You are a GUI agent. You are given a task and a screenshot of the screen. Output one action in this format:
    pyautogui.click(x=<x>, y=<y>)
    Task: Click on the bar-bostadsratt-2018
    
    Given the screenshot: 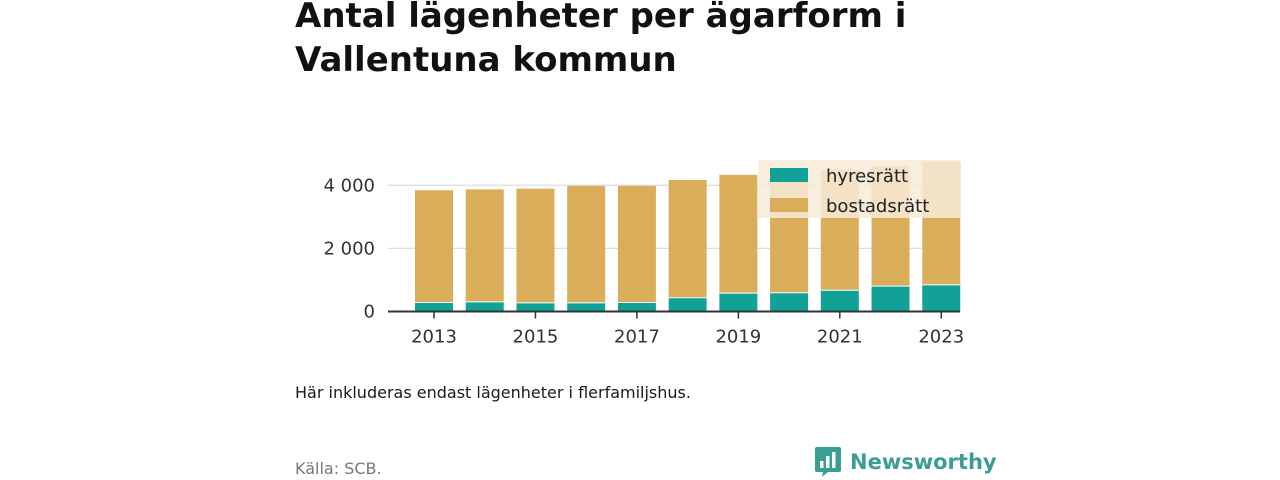 What is the action you would take?
    pyautogui.click(x=687, y=238)
    